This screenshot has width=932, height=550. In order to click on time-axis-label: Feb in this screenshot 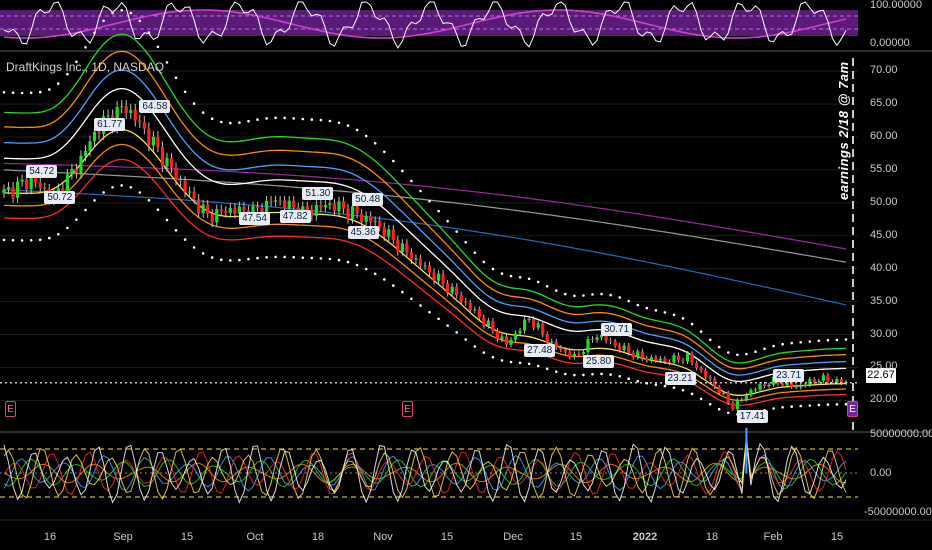, I will do `click(773, 537)`.